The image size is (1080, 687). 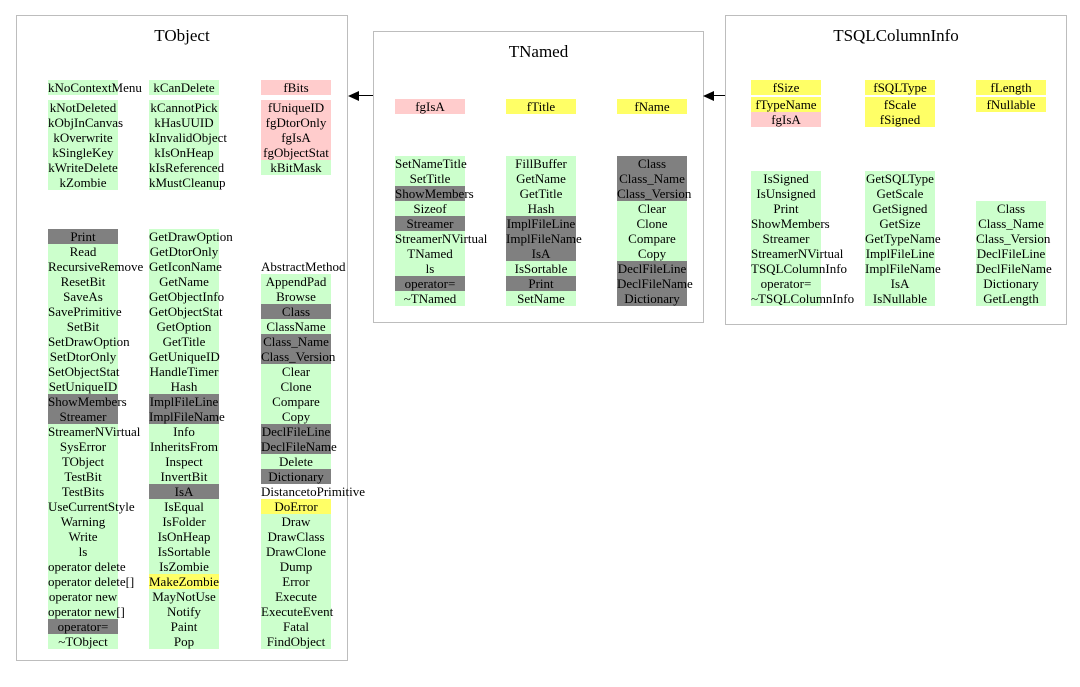 I want to click on field-cell: fSQLType, so click(x=900, y=87).